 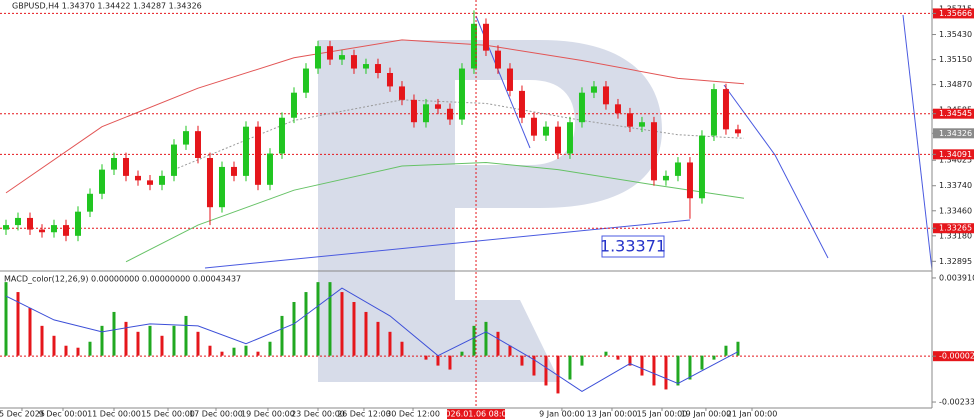 I want to click on current-price-label-bg, so click(x=953, y=133).